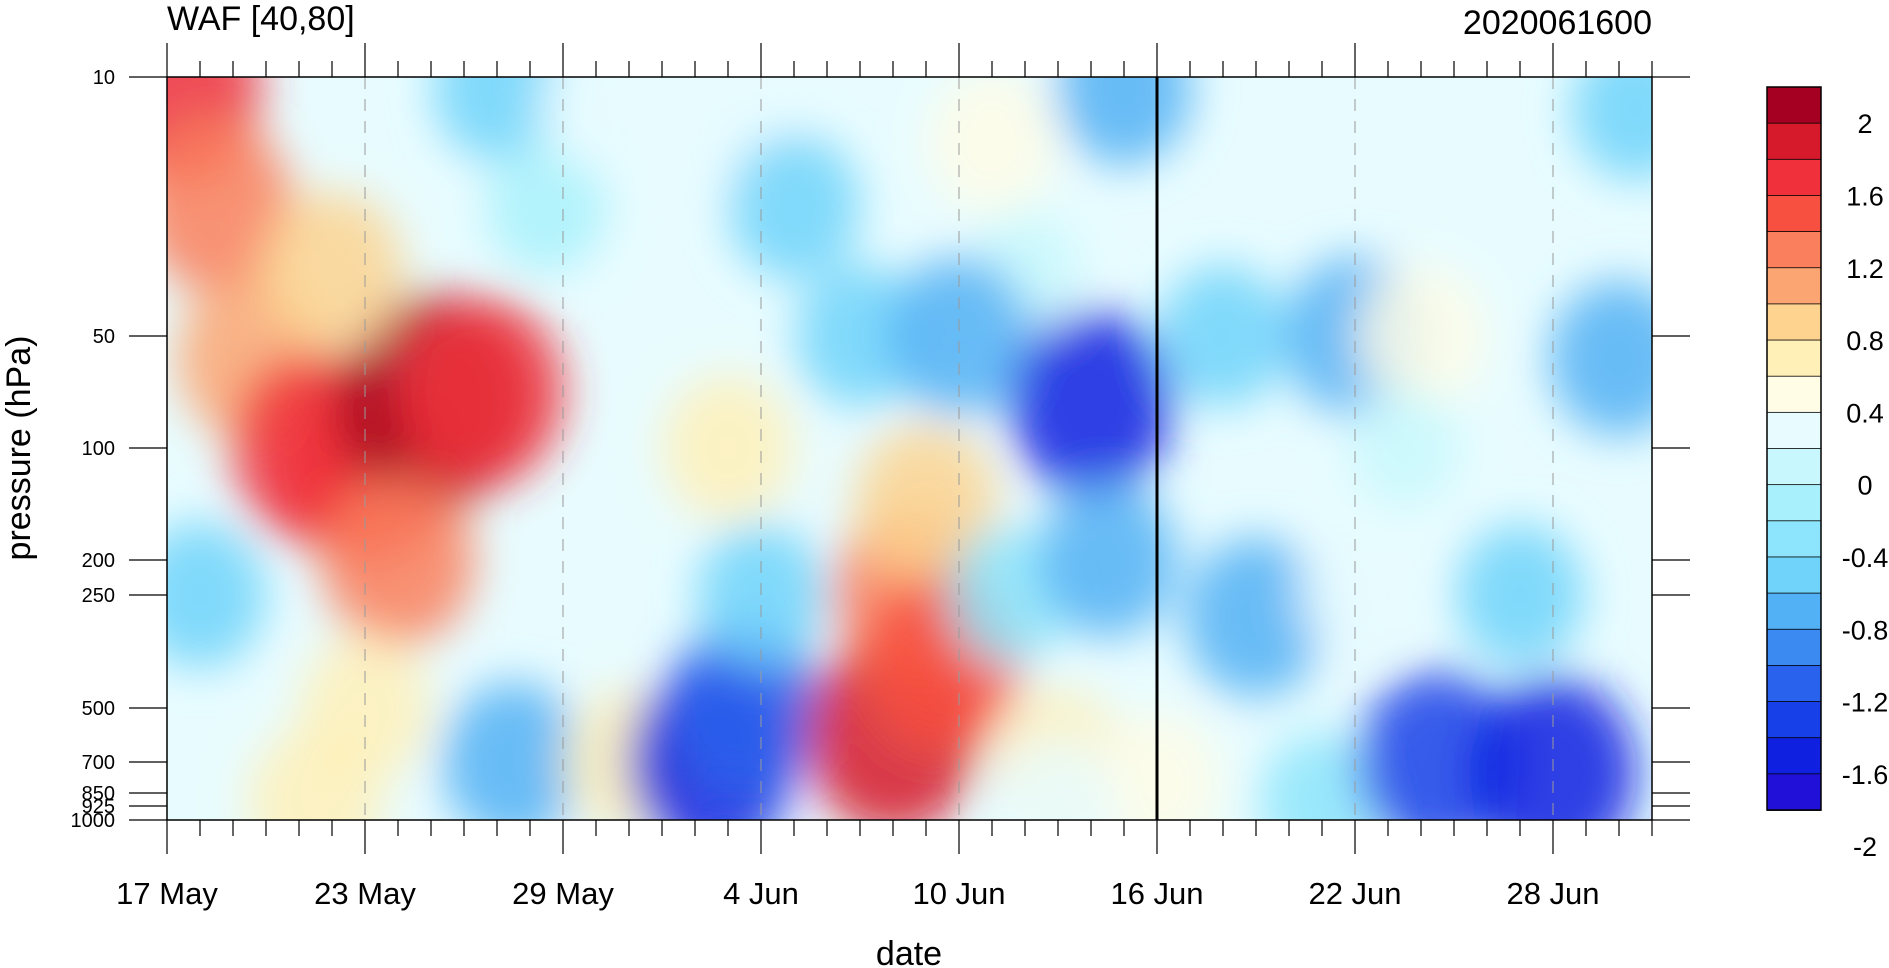 The height and width of the screenshot is (968, 1889). Describe the element at coordinates (98, 561) in the screenshot. I see `y-tick-label-3: 200` at that location.